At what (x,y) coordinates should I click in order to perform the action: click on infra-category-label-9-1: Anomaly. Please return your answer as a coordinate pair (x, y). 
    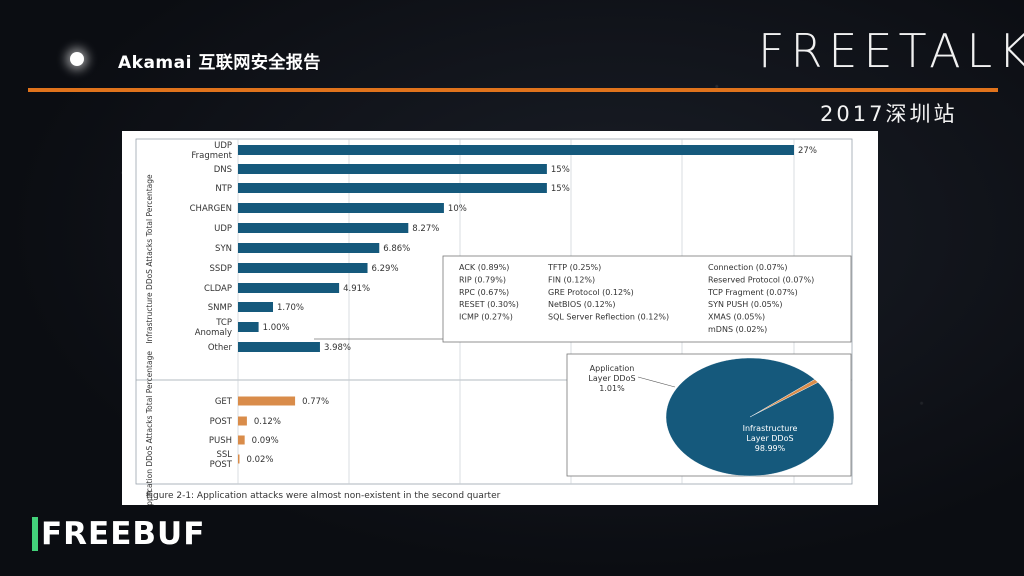
    Looking at the image, I should click on (213, 333).